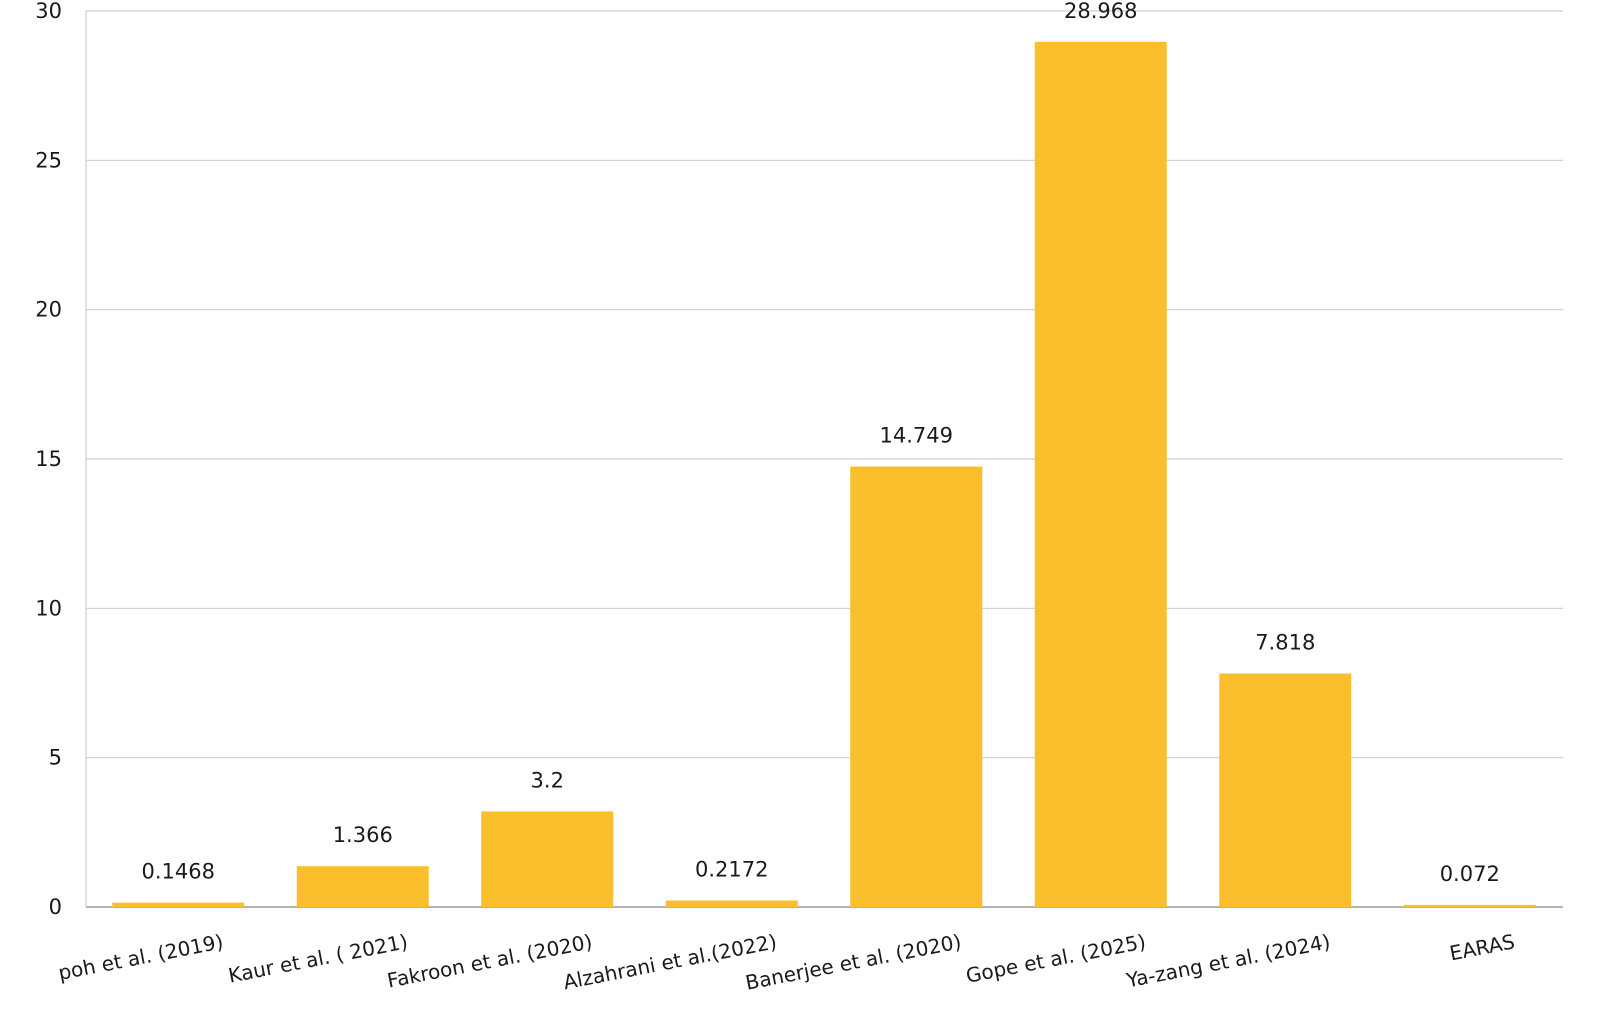  I want to click on data-label: 0.072, so click(1470, 874).